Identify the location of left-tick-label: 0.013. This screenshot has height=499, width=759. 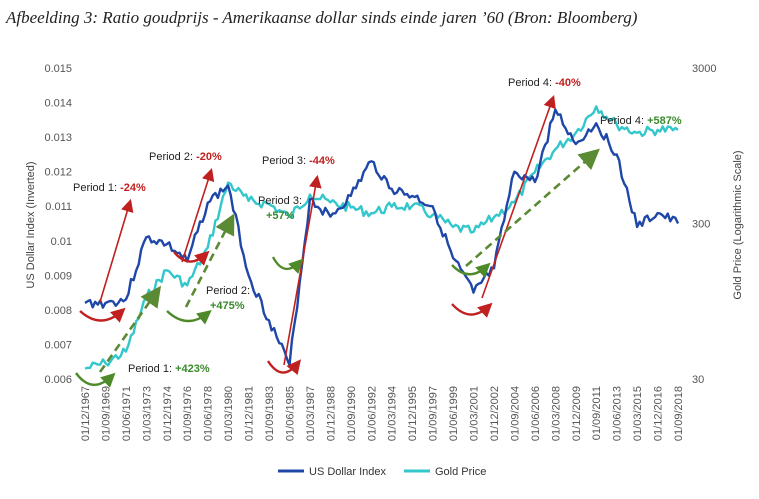
(58, 138).